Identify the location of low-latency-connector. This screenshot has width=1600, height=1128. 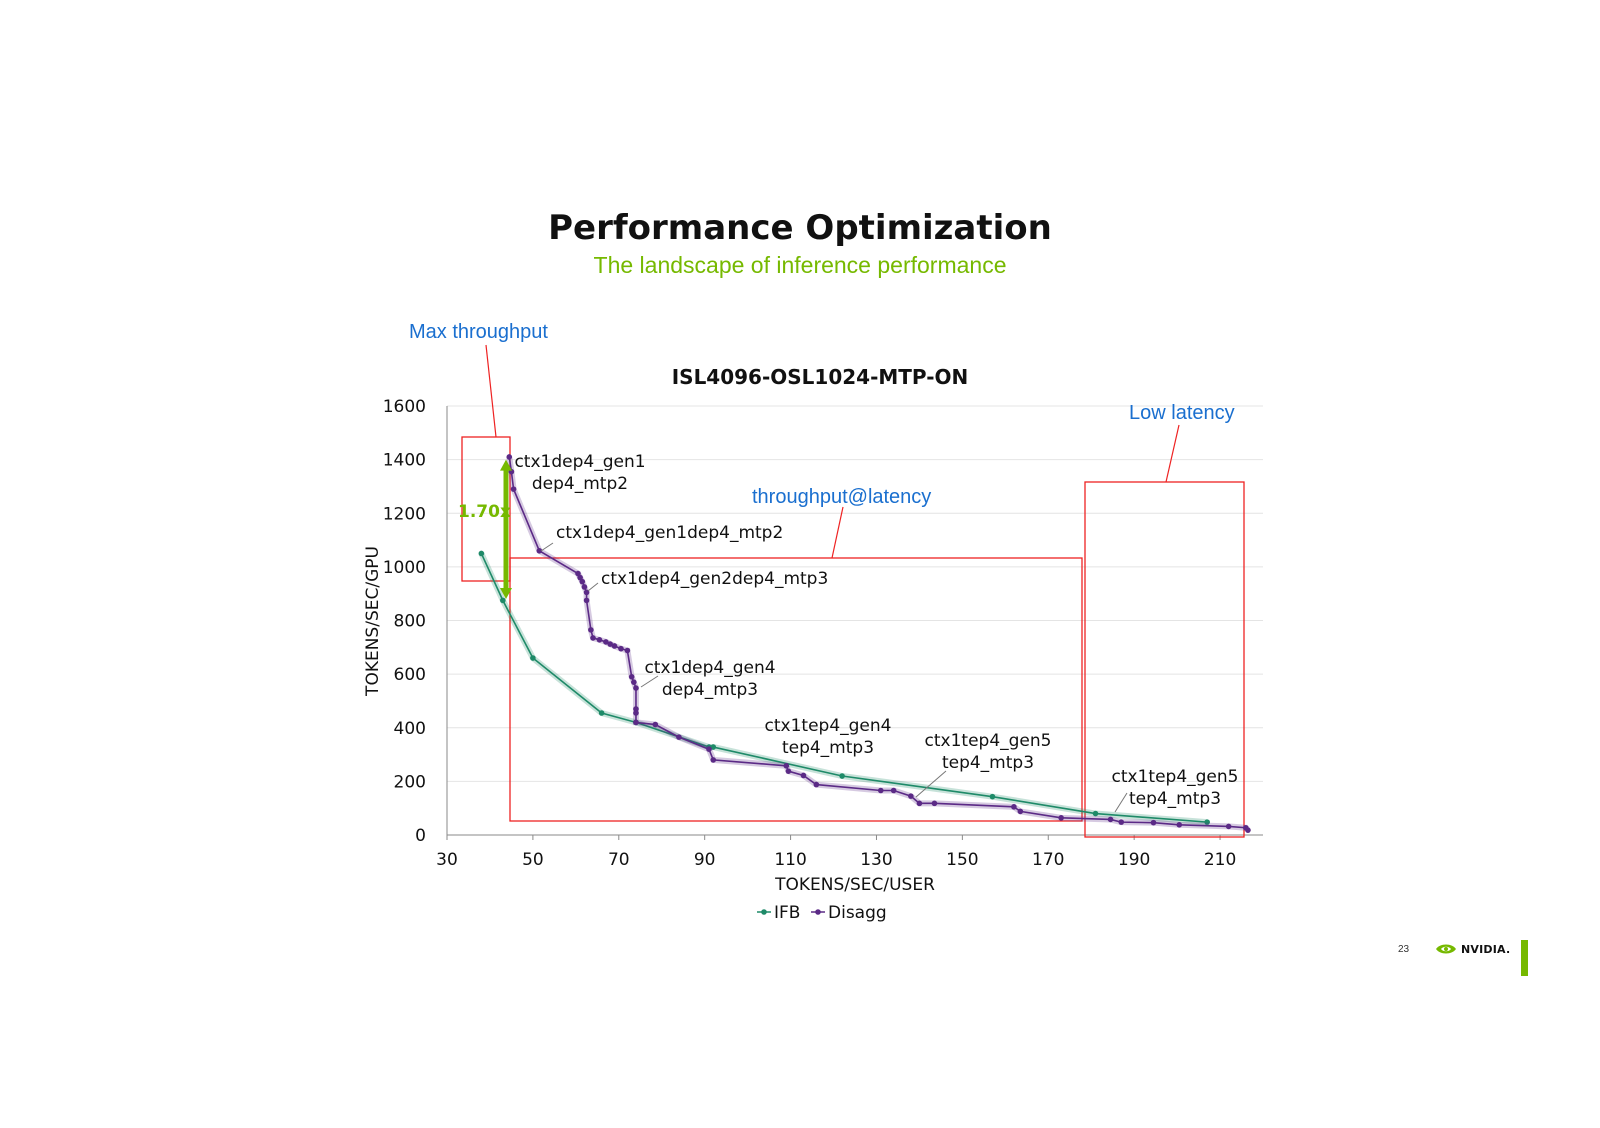
(1172, 453).